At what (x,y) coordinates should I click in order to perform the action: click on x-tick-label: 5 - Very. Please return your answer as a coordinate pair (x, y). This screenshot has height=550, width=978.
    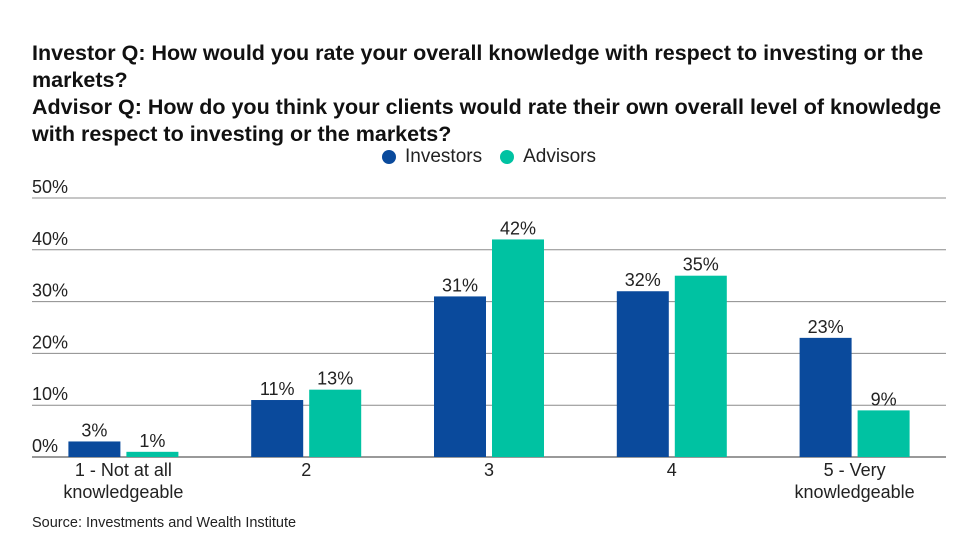
    Looking at the image, I should click on (855, 470).